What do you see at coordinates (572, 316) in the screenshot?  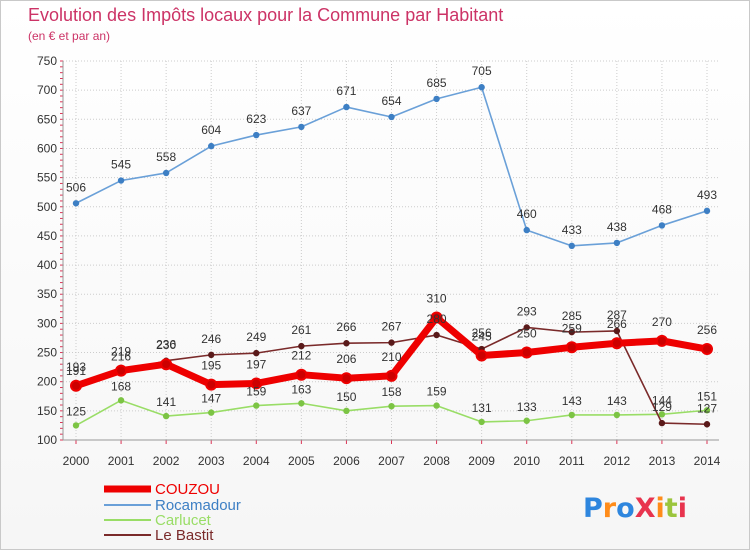 I see `data-label: 285` at bounding box center [572, 316].